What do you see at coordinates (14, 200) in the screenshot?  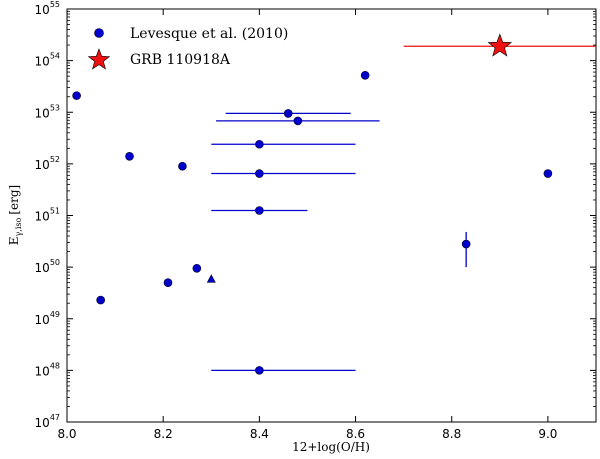 I see `y-axis-label-unit: [erg]` at bounding box center [14, 200].